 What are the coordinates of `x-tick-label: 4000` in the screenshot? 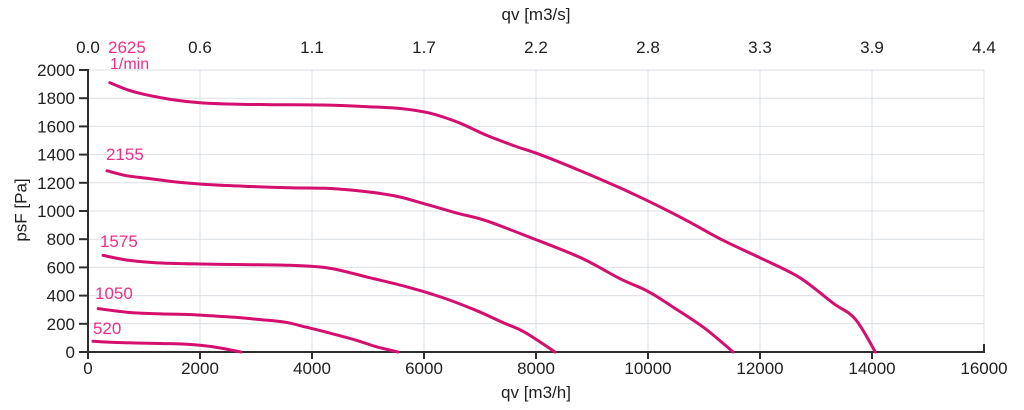 It's located at (312, 368).